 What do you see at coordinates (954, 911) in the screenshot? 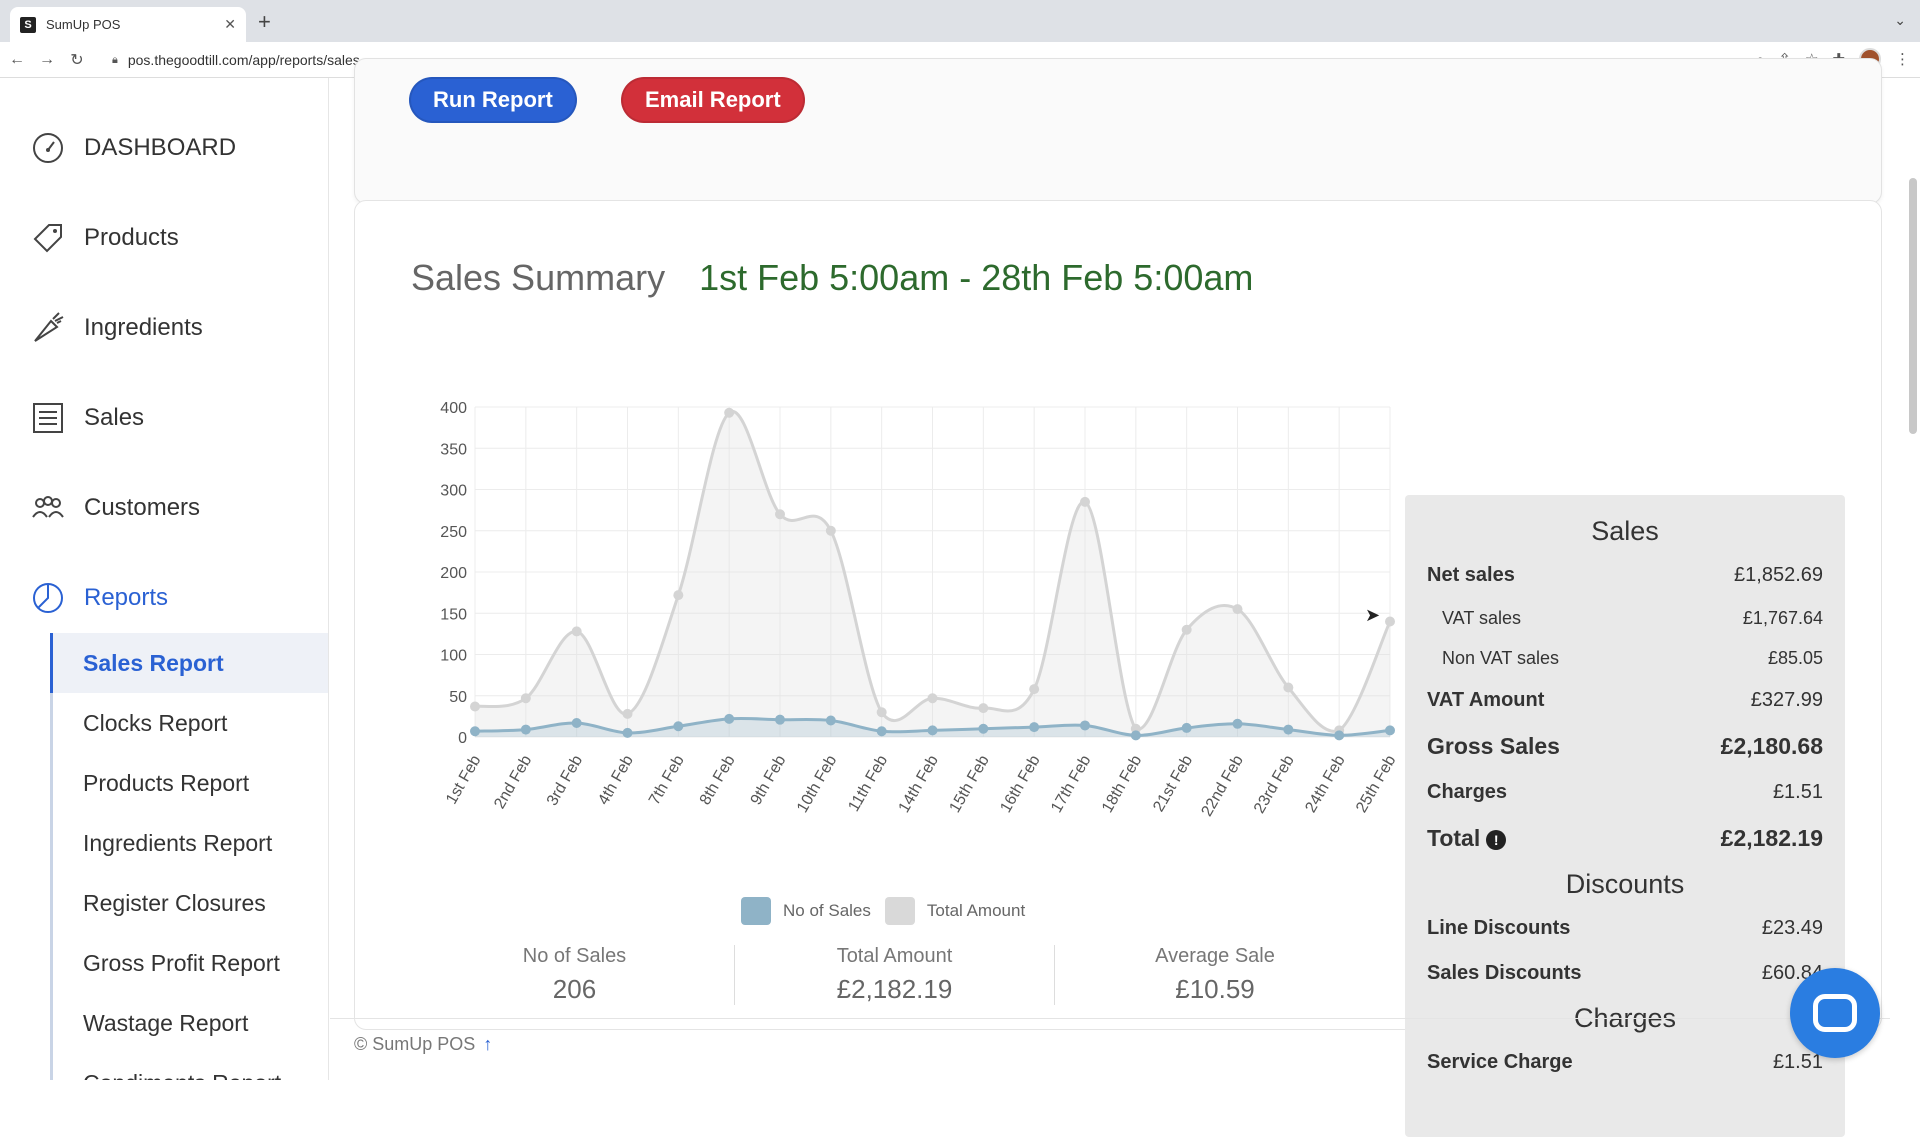
I see `legend-item-total-amount: Total Amount` at bounding box center [954, 911].